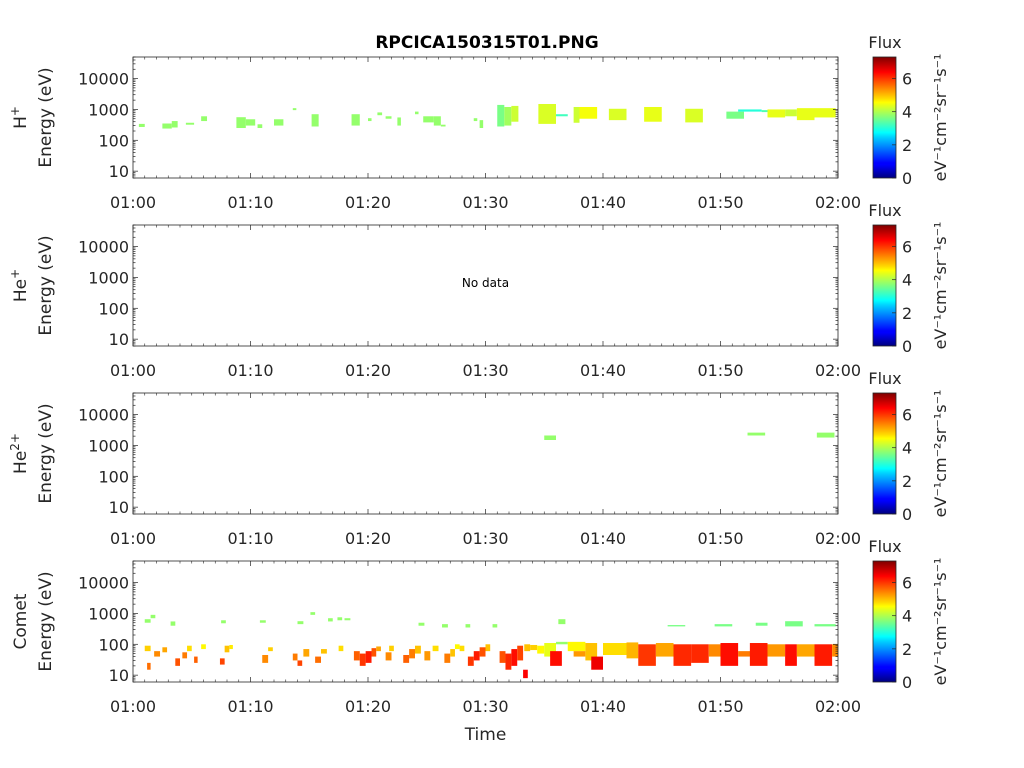 The width and height of the screenshot is (1024, 768). Describe the element at coordinates (119, 675) in the screenshot. I see `y-tick-label: 10` at that location.